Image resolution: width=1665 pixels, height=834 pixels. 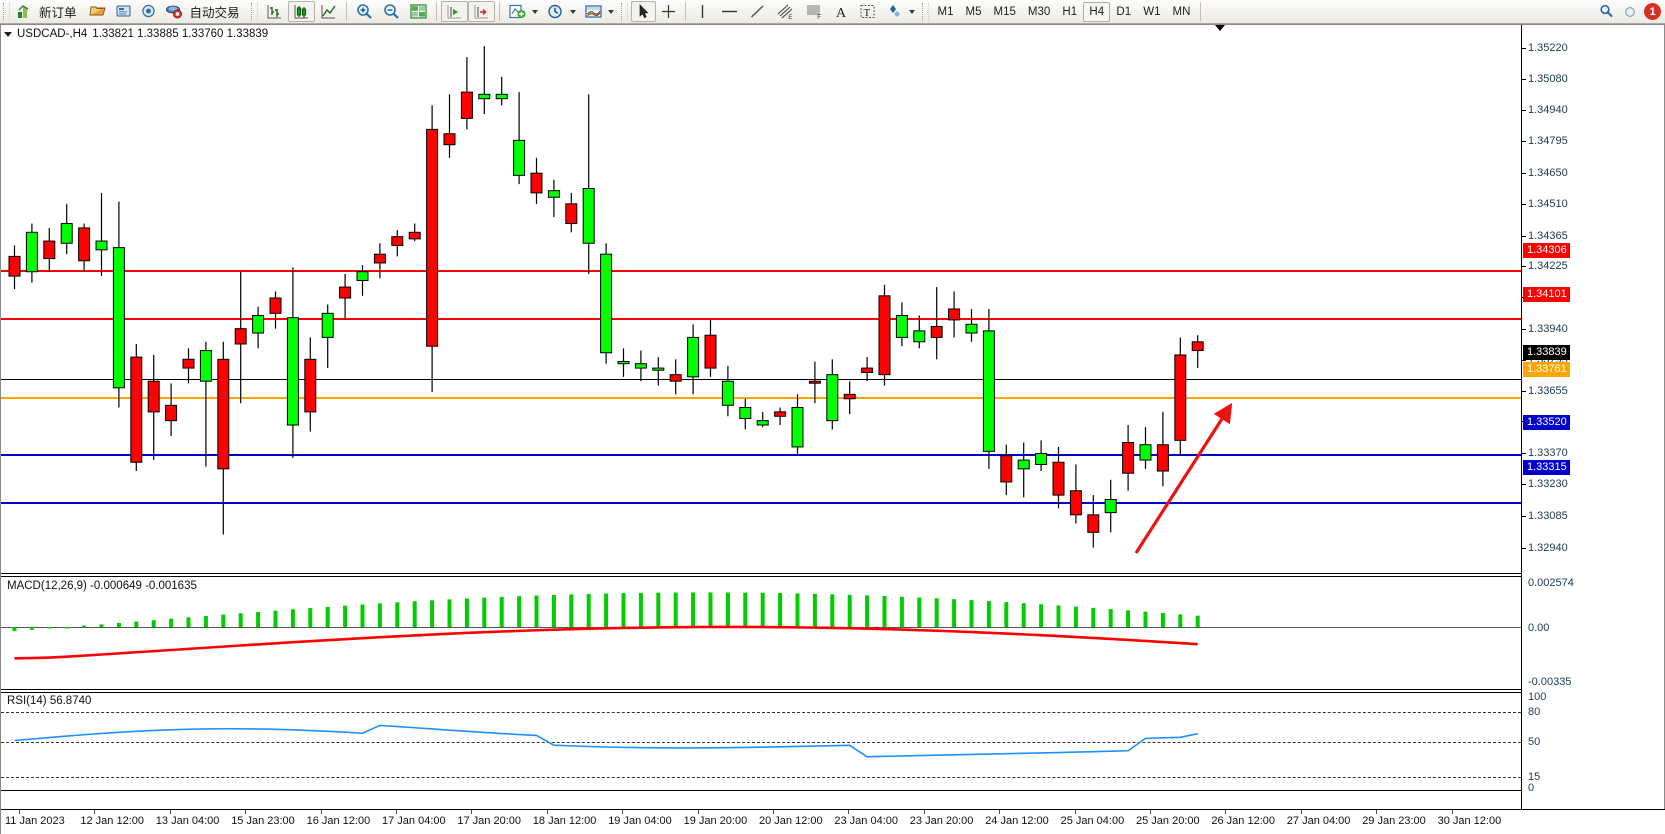 I want to click on fibonacci-button: F, so click(x=814, y=11).